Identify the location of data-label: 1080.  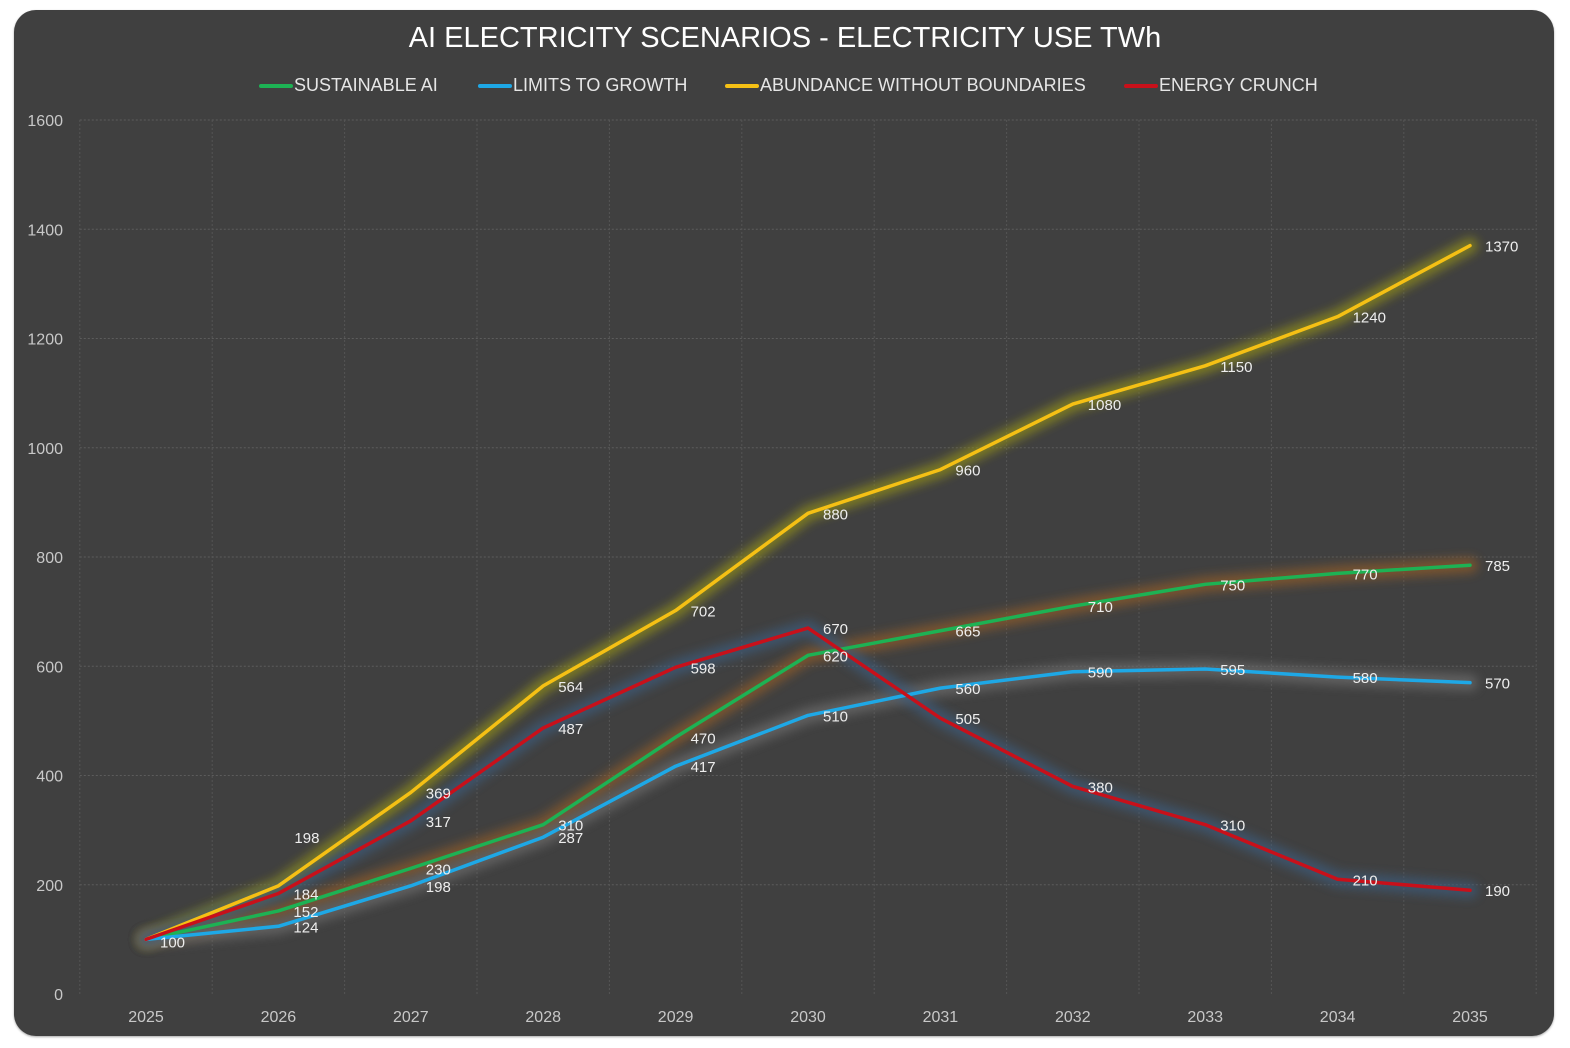
(1104, 405).